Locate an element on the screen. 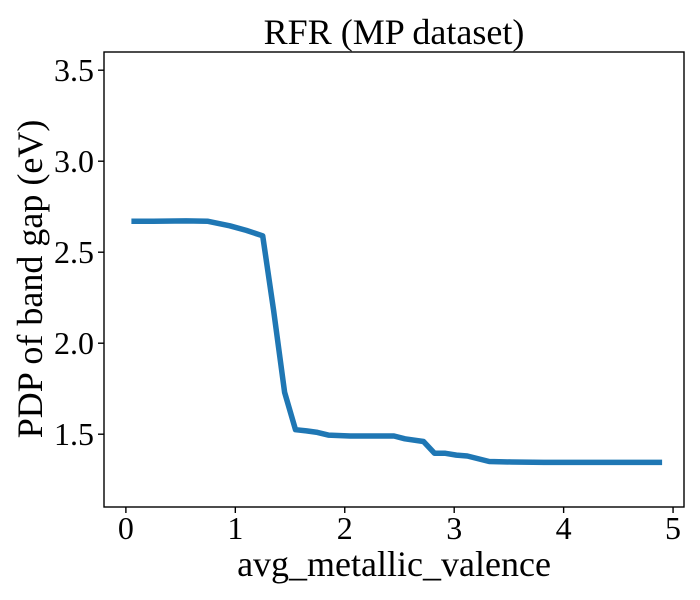  chart-title: RFR (MP dataset) is located at coordinates (394, 32).